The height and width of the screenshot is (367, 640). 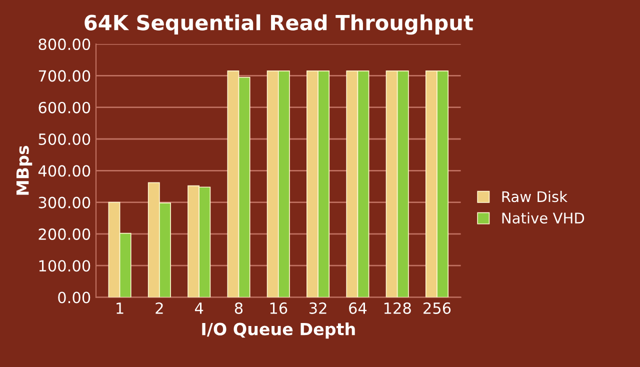 What do you see at coordinates (64, 234) in the screenshot?
I see `y-tick-label: 200.00` at bounding box center [64, 234].